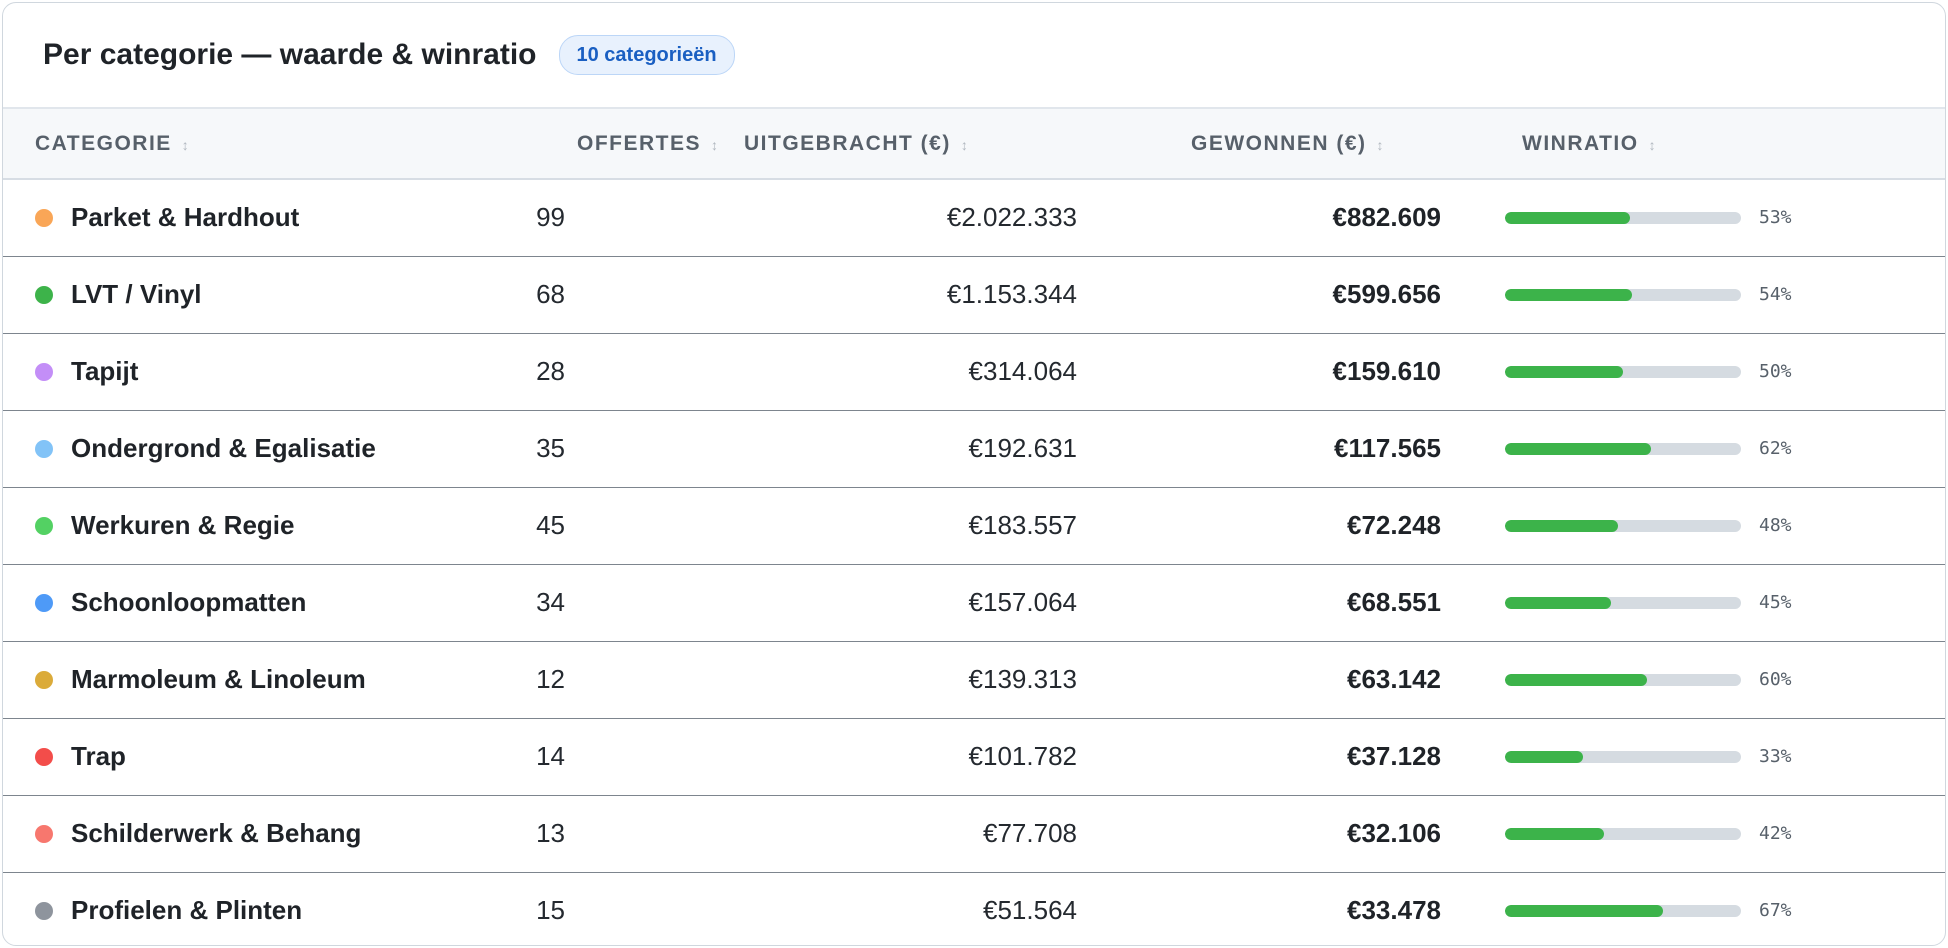 This screenshot has width=1948, height=948. I want to click on win-ratio-label: 53%, so click(1775, 218).